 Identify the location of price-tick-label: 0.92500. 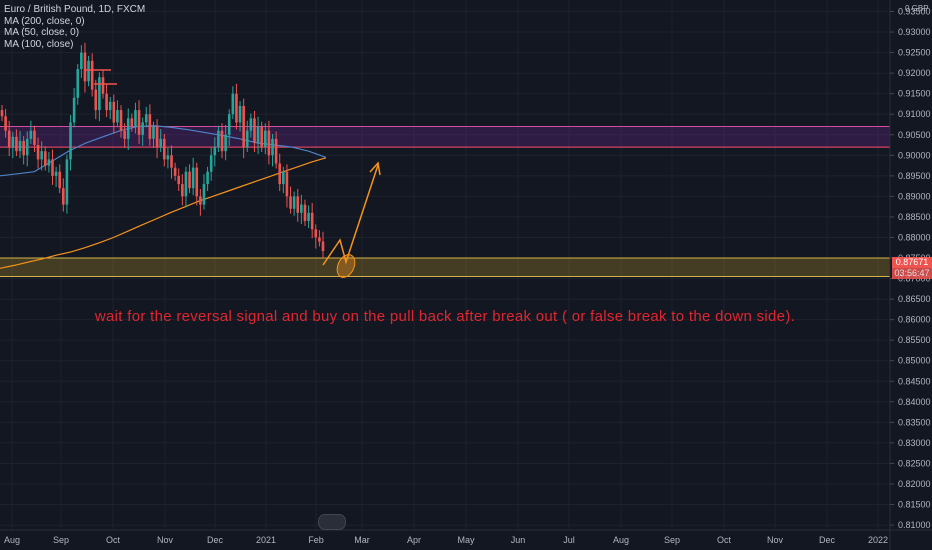
(914, 53).